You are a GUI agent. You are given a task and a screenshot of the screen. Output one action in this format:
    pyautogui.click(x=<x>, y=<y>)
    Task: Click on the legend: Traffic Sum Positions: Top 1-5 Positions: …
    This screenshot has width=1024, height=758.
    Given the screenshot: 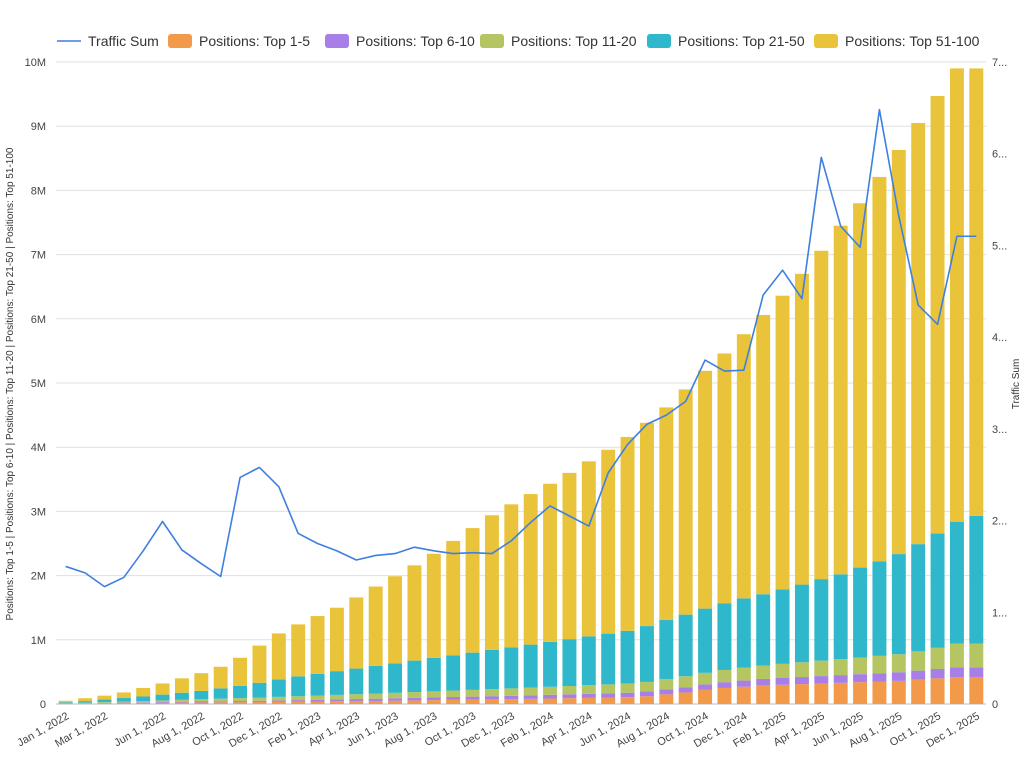 What is the action you would take?
    pyautogui.click(x=518, y=41)
    